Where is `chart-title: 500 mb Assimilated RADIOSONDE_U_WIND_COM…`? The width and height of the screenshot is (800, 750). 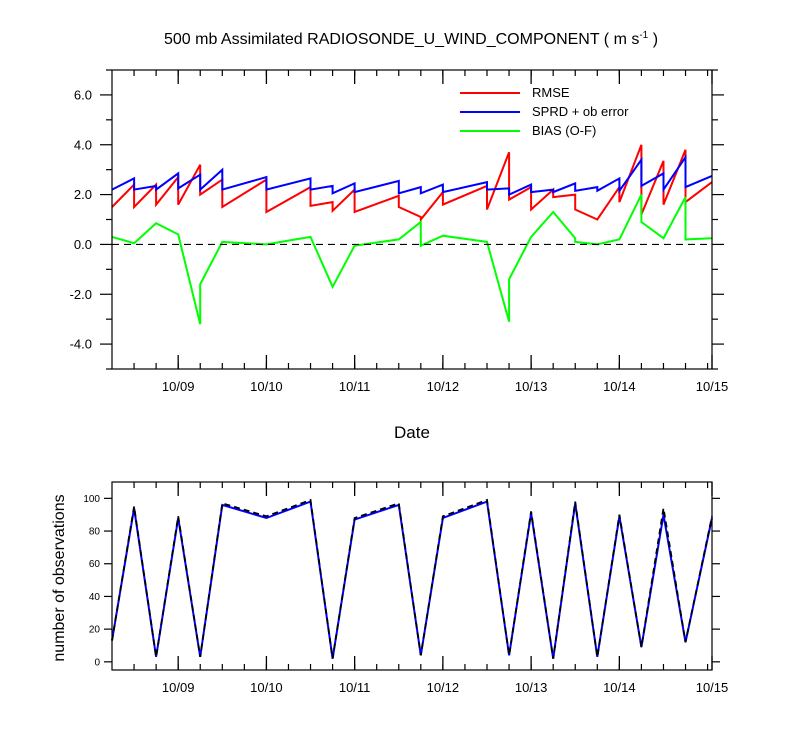 chart-title: 500 mb Assimilated RADIOSONDE_U_WIND_COM… is located at coordinates (411, 39).